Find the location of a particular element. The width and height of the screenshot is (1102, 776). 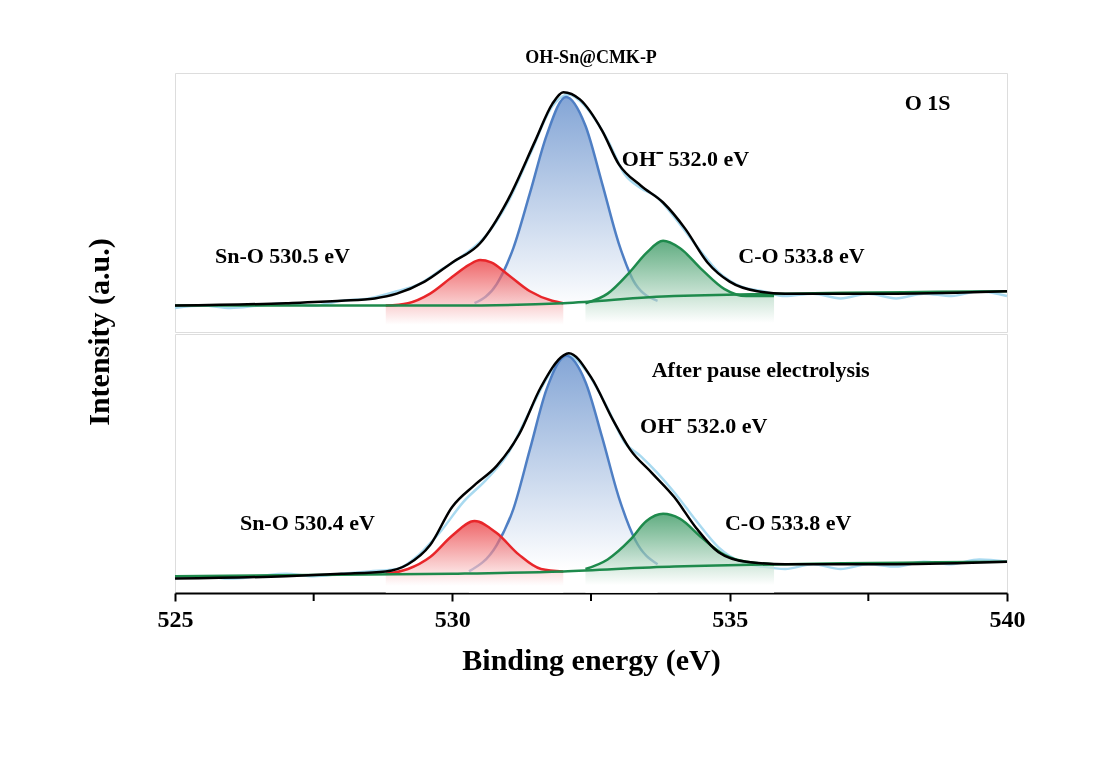

annotation: Sn-O 530.4 eV is located at coordinates (307, 523).